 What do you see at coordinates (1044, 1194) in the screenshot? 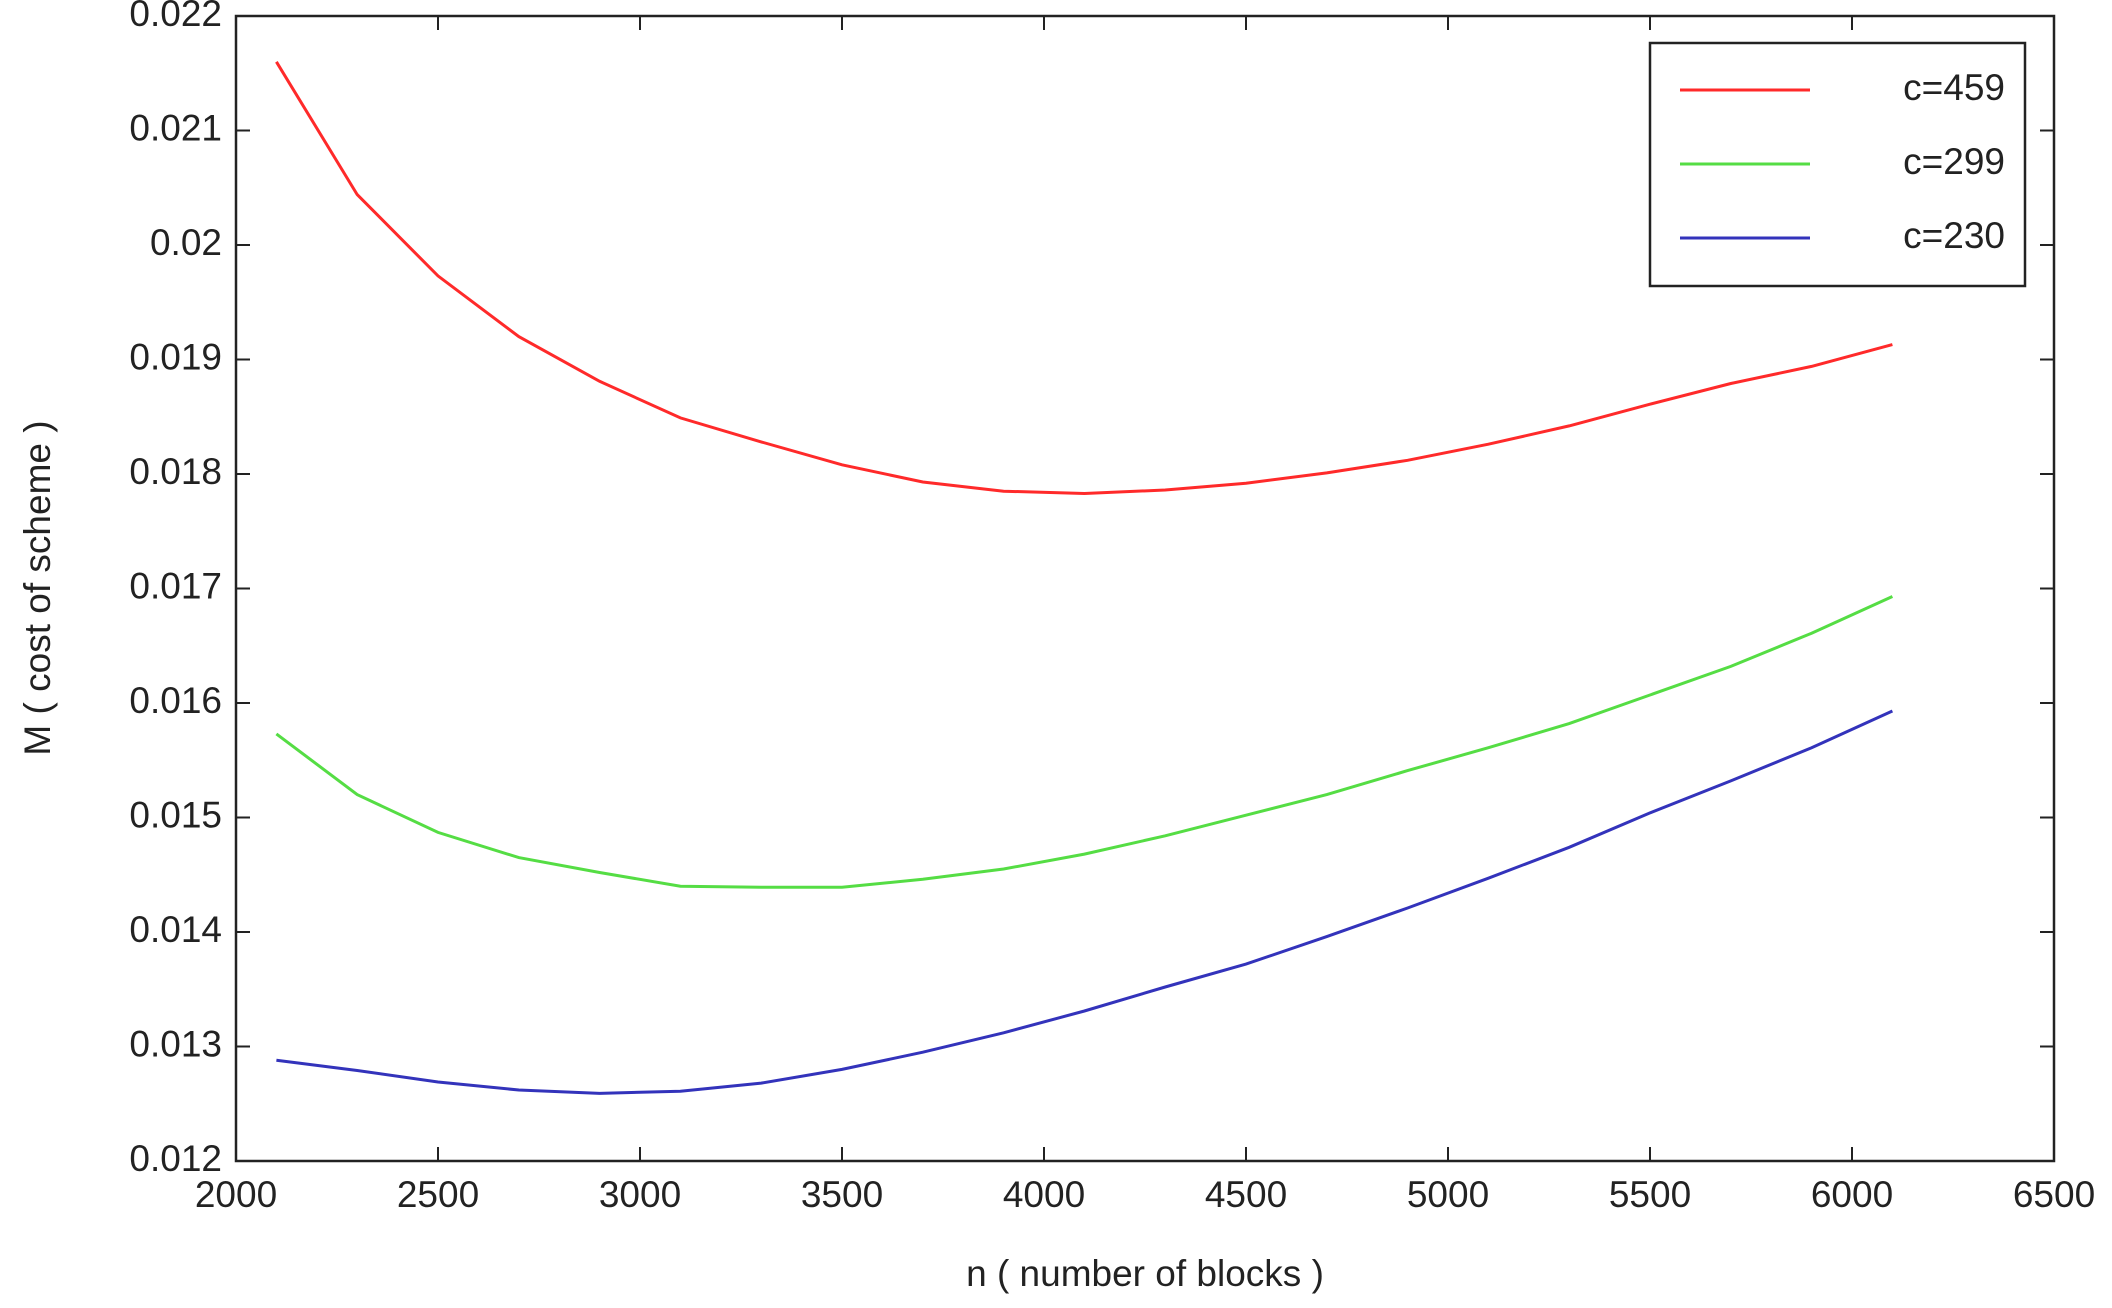
I see `x-tick-label: 4000` at bounding box center [1044, 1194].